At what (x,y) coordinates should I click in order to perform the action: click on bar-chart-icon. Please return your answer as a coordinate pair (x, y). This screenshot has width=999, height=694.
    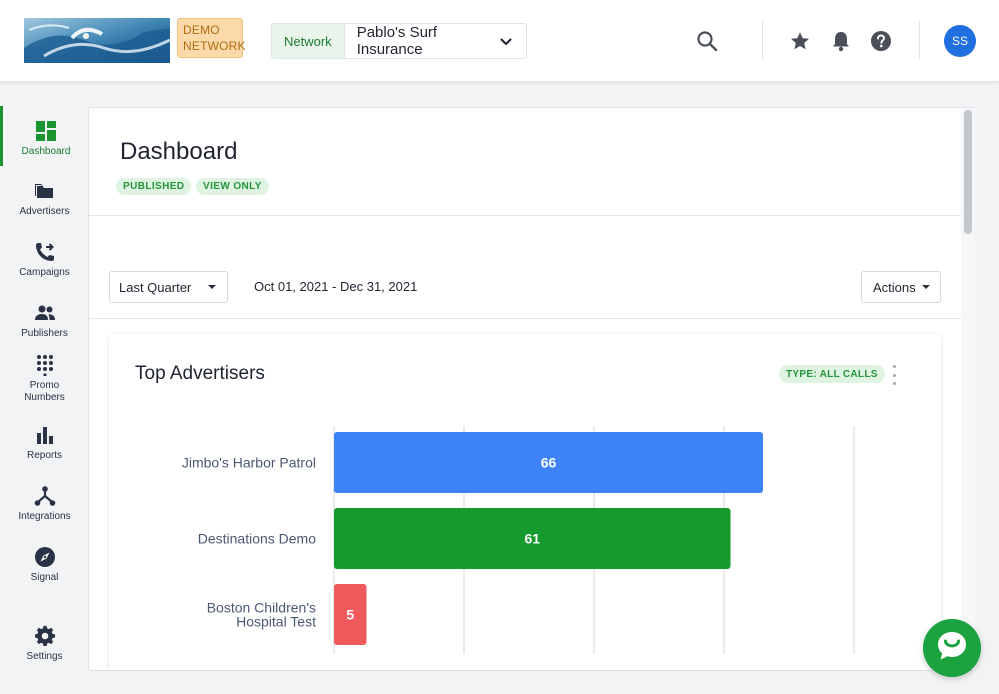
    Looking at the image, I should click on (45, 435).